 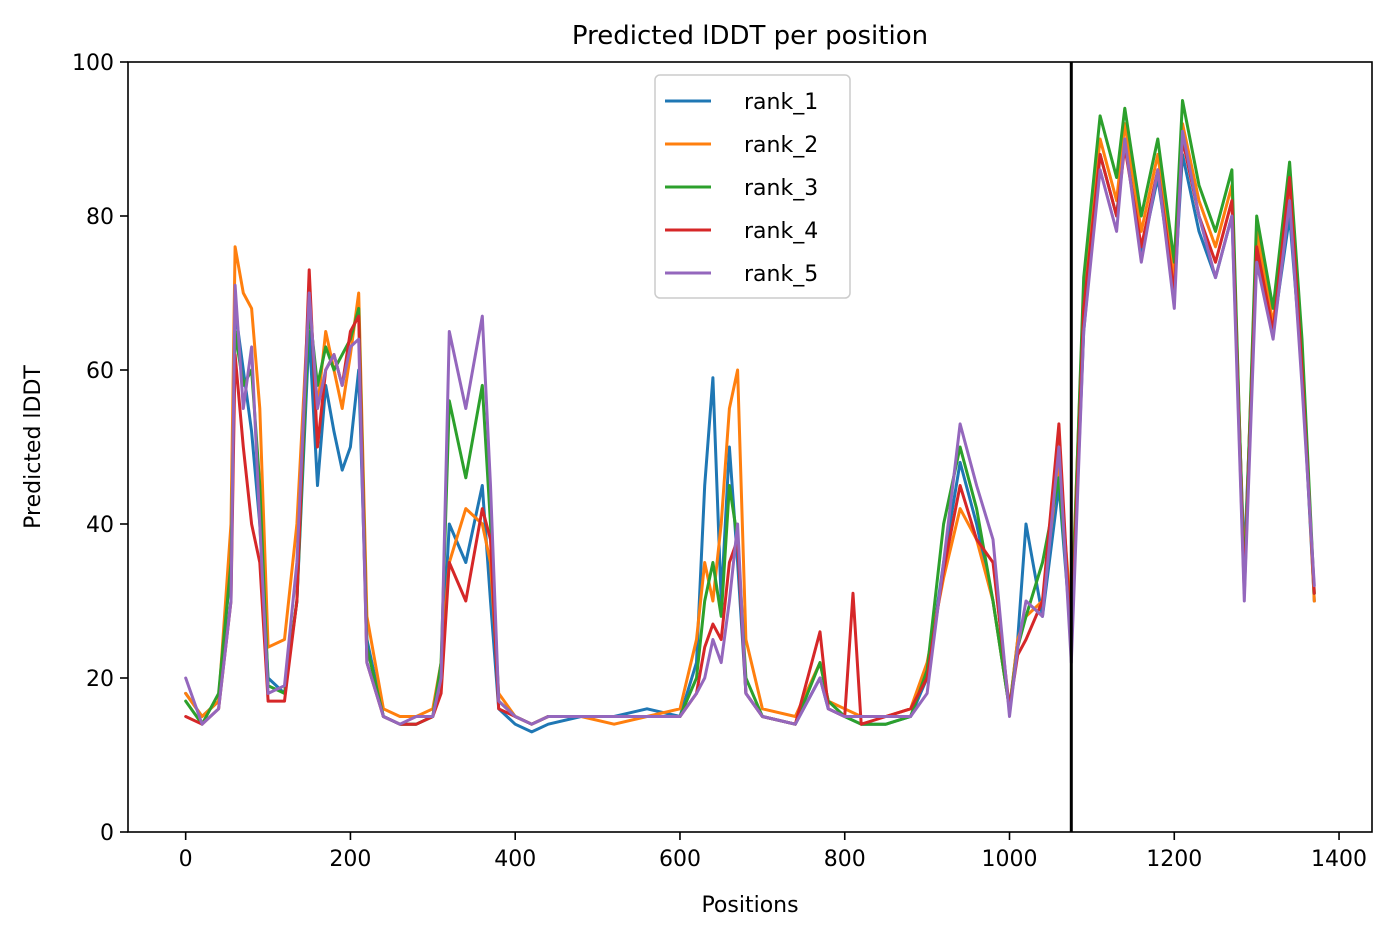 I want to click on x-axis: 0 200 400 600 800 1000 1200 1400, so click(x=773, y=852).